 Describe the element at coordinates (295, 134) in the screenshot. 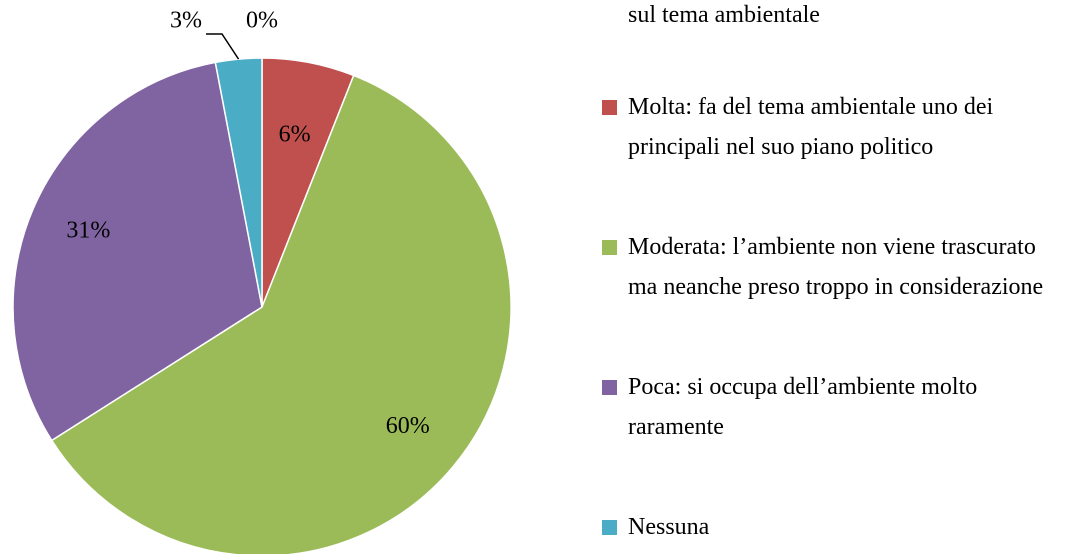

I see `data-label: 6%` at that location.